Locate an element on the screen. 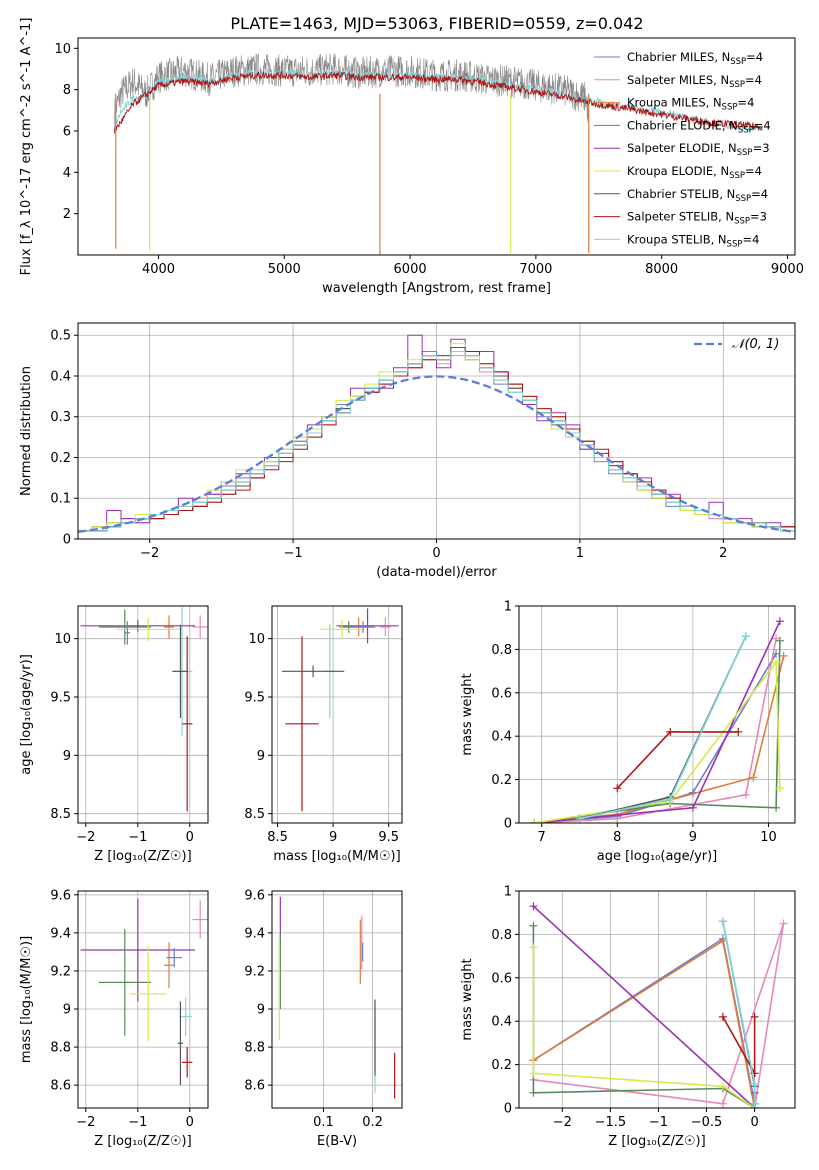 This screenshot has height=1170, width=819. y-tick-label: 8 is located at coordinates (67, 90).